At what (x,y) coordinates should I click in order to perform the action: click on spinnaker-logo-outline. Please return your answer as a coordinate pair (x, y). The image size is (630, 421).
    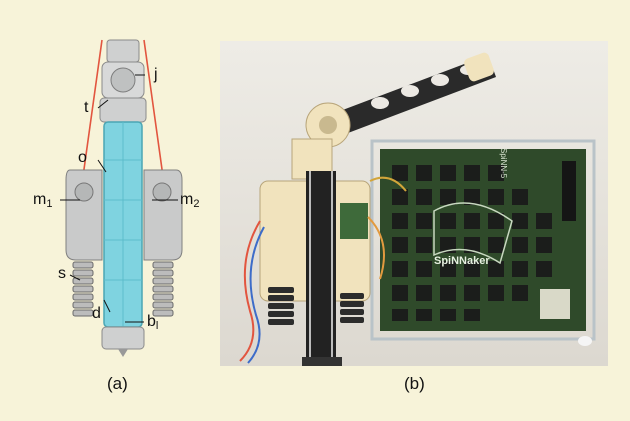
    Looking at the image, I should click on (473, 233).